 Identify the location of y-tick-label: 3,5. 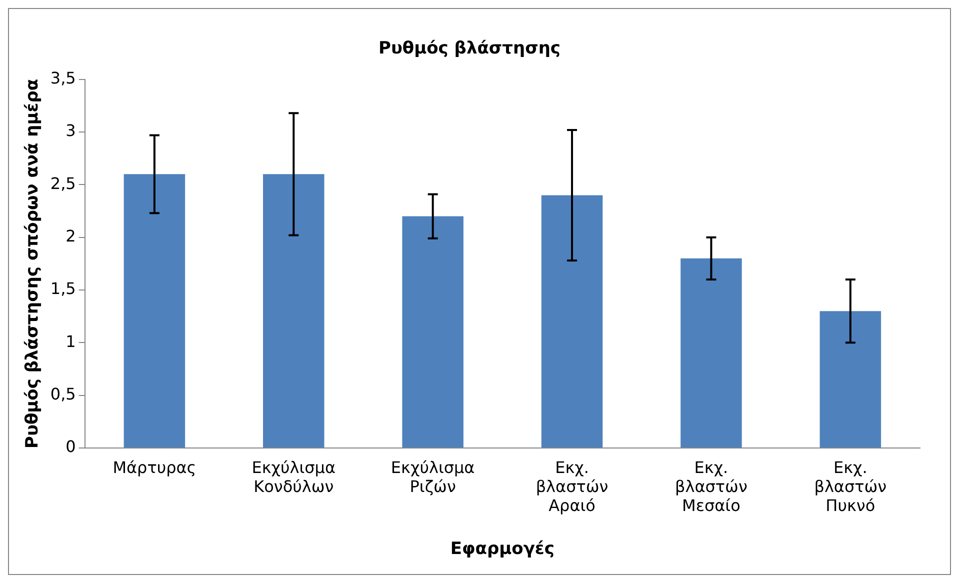
(63, 78).